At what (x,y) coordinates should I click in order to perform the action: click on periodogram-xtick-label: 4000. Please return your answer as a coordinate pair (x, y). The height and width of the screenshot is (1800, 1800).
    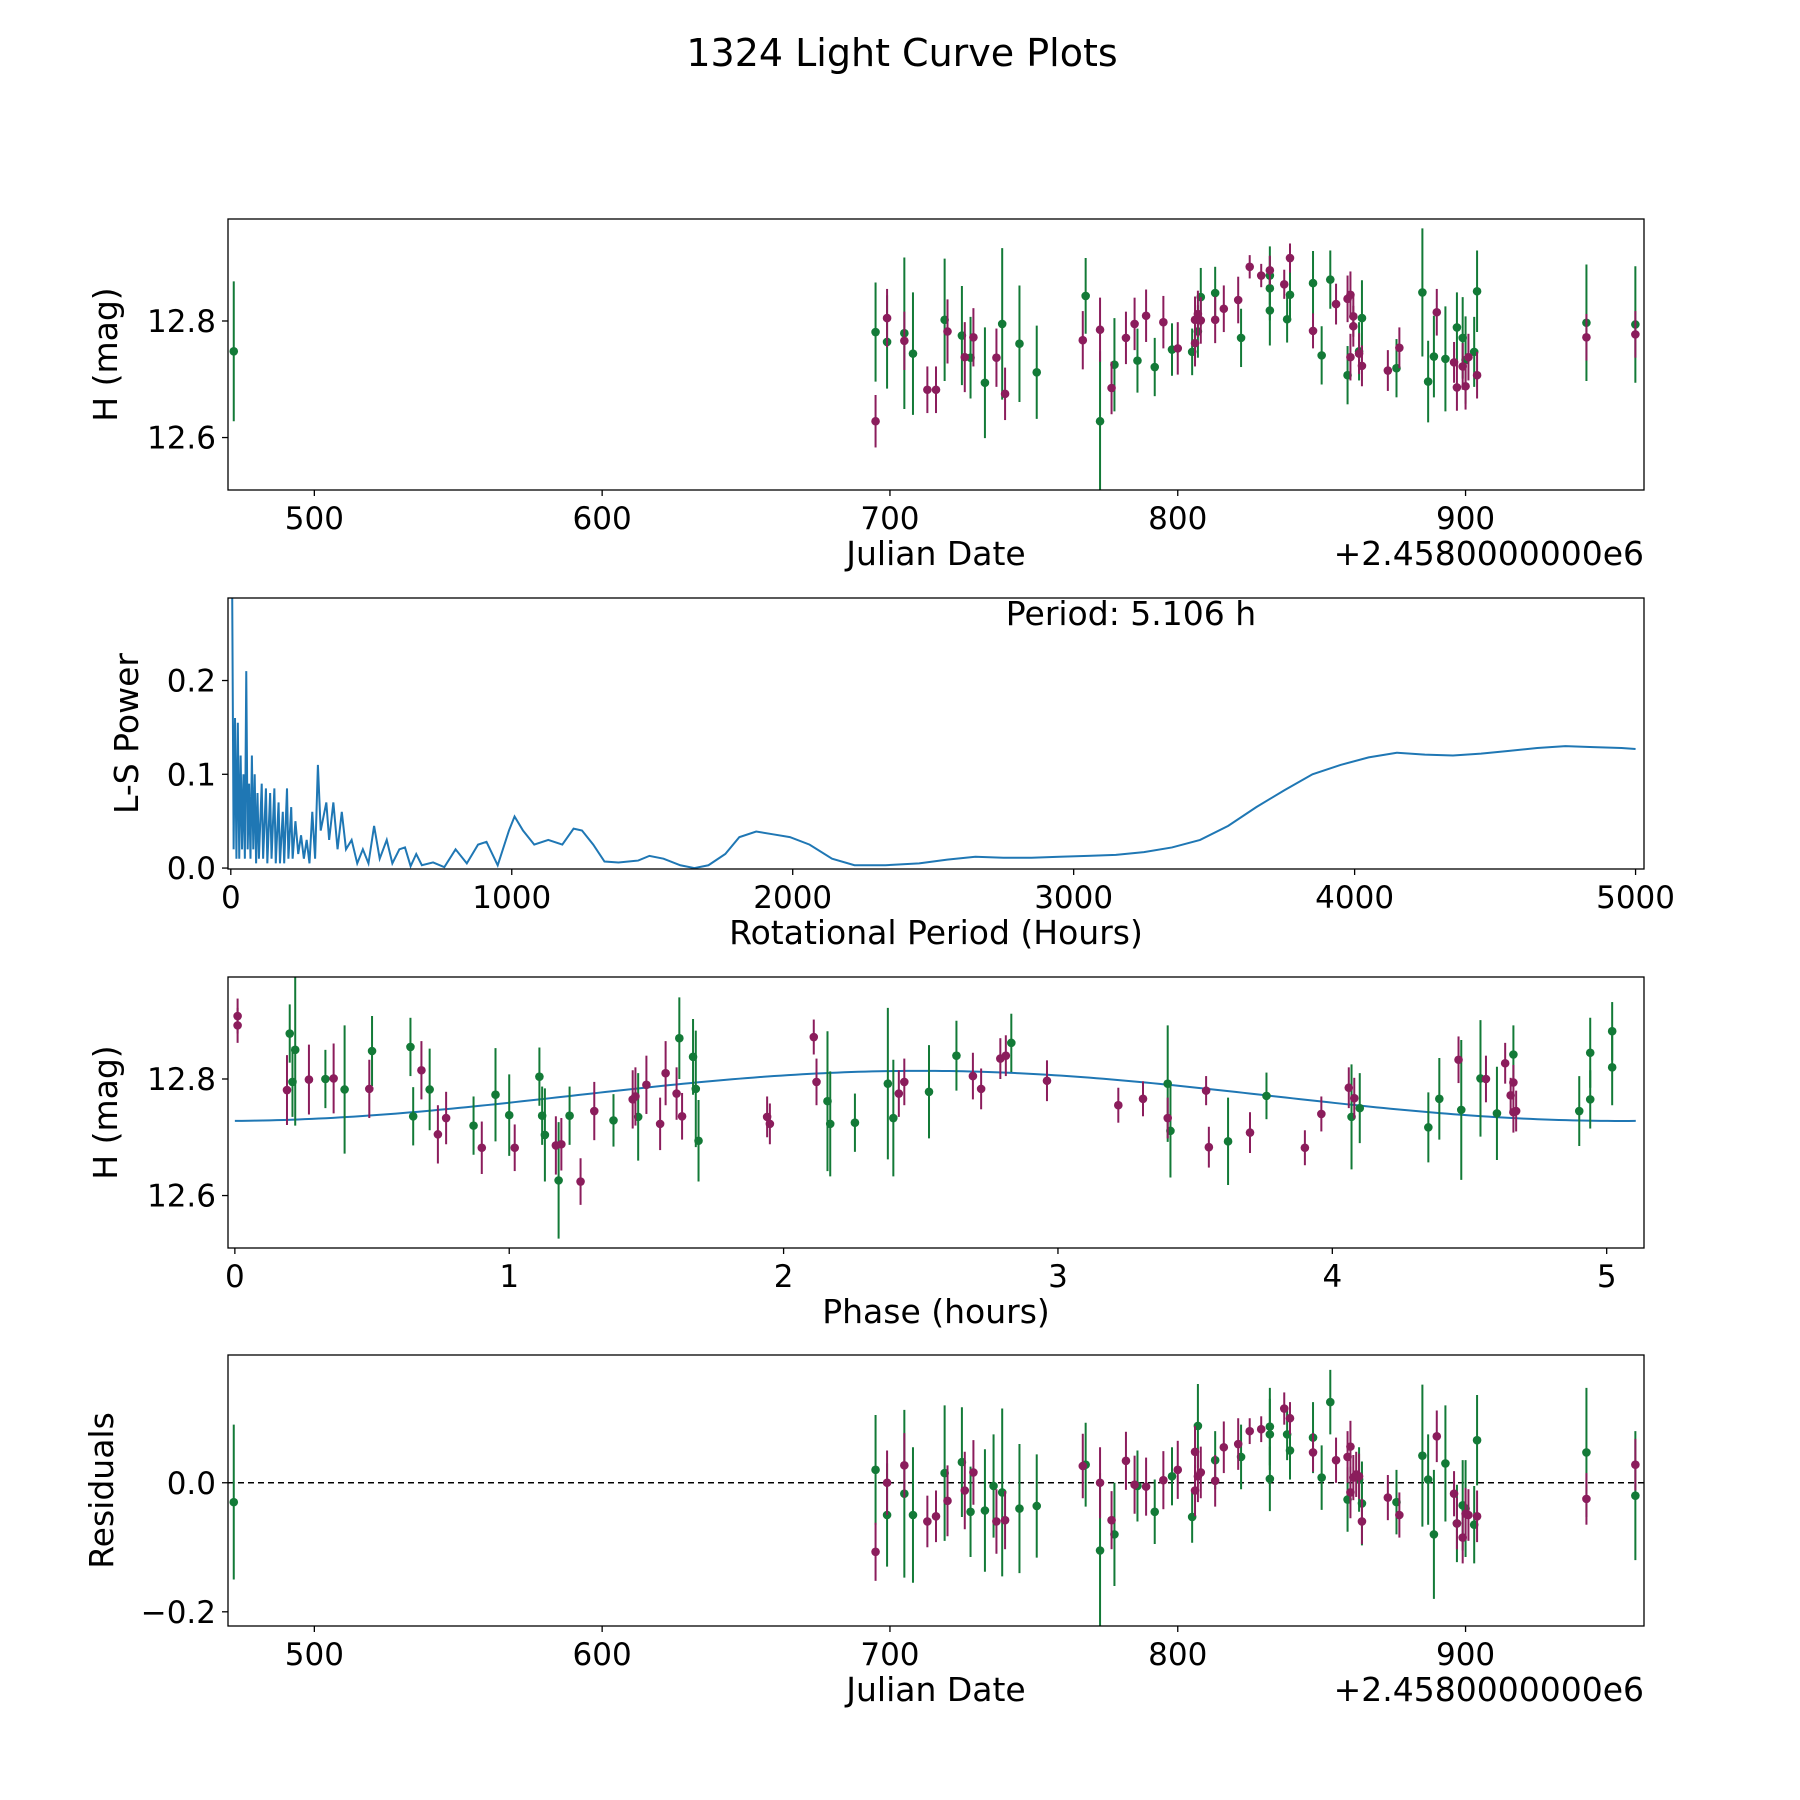
    Looking at the image, I should click on (1354, 898).